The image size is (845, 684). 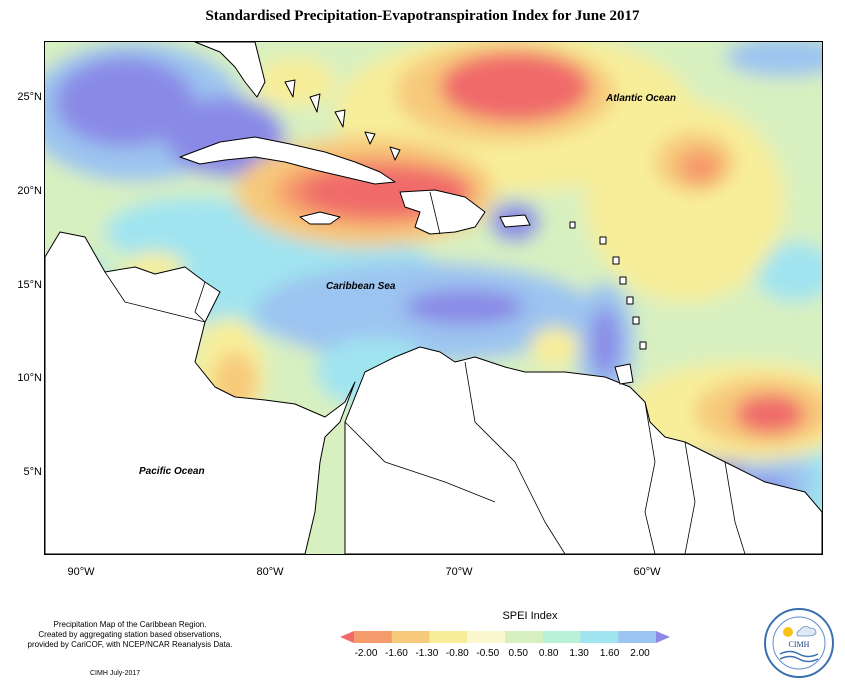 What do you see at coordinates (29, 285) in the screenshot?
I see `lat-label-15n: 15°N` at bounding box center [29, 285].